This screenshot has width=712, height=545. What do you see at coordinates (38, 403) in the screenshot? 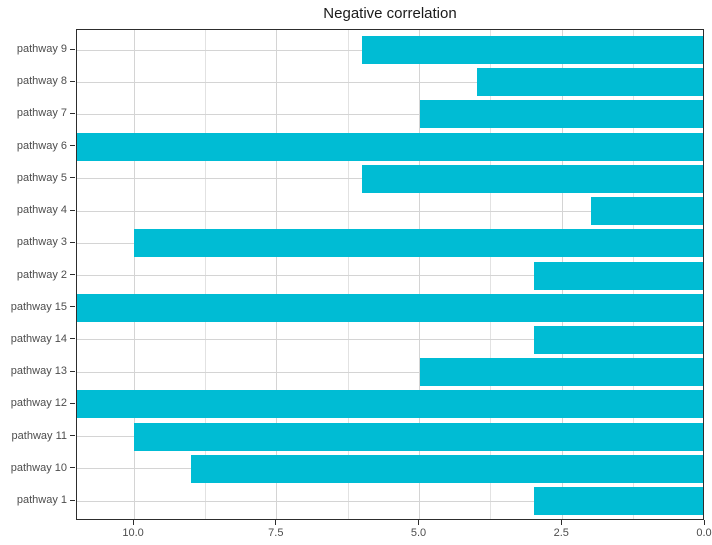
I see `y-tick-label: pathway 12` at bounding box center [38, 403].